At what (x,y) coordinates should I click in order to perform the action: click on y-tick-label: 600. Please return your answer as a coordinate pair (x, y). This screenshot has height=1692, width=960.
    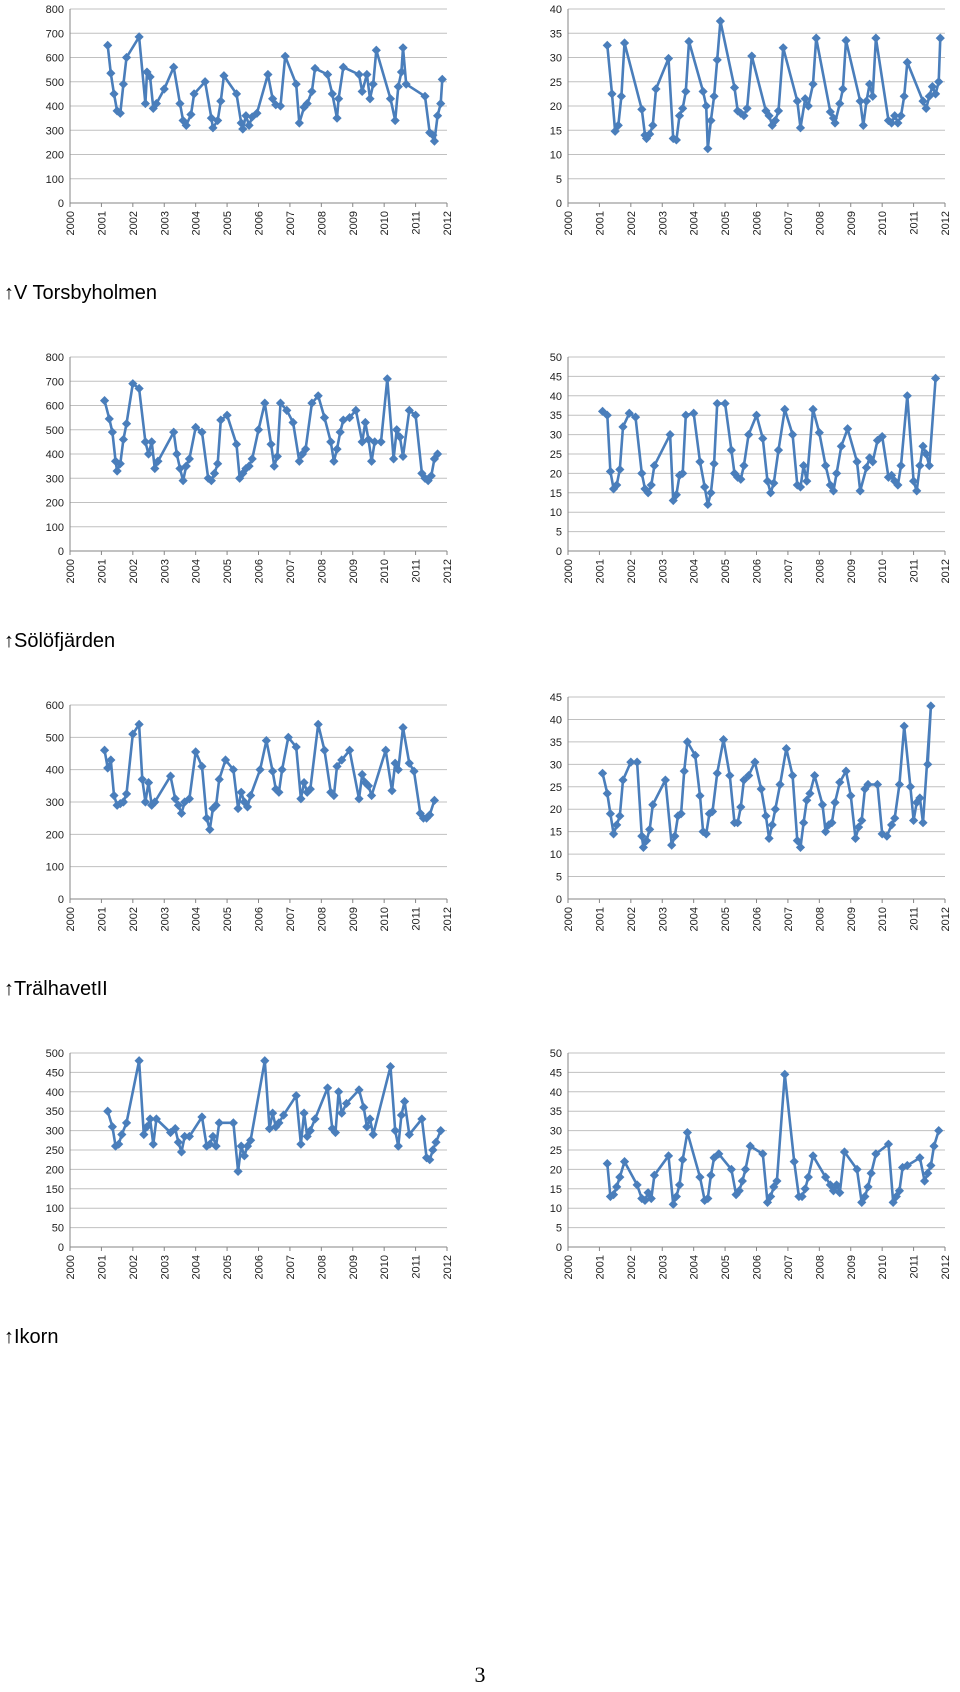
    Looking at the image, I should click on (55, 59).